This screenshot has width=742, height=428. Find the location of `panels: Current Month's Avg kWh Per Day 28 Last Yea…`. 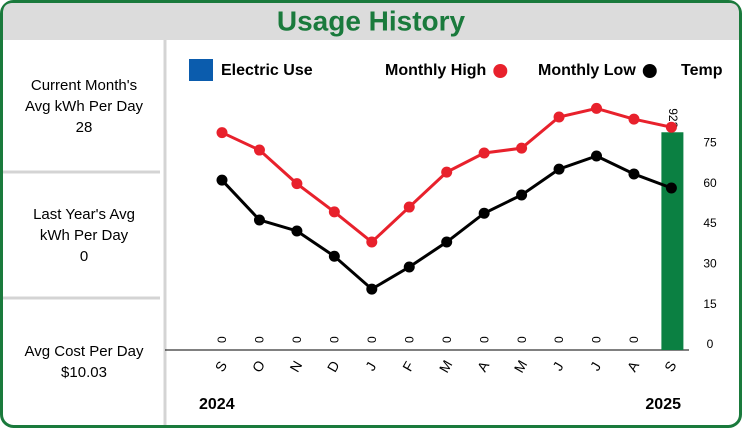

panels: Current Month's Avg kWh Per Day 28 Last Yea… is located at coordinates (84, 229).